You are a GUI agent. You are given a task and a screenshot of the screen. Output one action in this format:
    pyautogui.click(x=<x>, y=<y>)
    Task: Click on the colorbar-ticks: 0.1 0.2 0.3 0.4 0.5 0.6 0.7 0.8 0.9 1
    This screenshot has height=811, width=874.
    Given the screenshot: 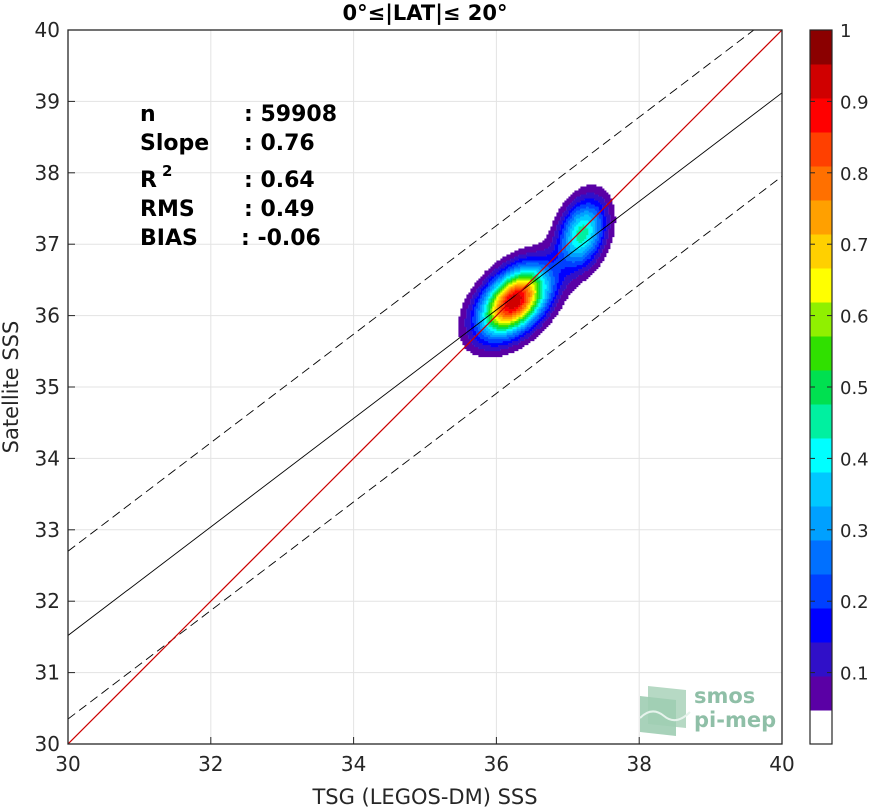 What is the action you would take?
    pyautogui.click(x=839, y=353)
    